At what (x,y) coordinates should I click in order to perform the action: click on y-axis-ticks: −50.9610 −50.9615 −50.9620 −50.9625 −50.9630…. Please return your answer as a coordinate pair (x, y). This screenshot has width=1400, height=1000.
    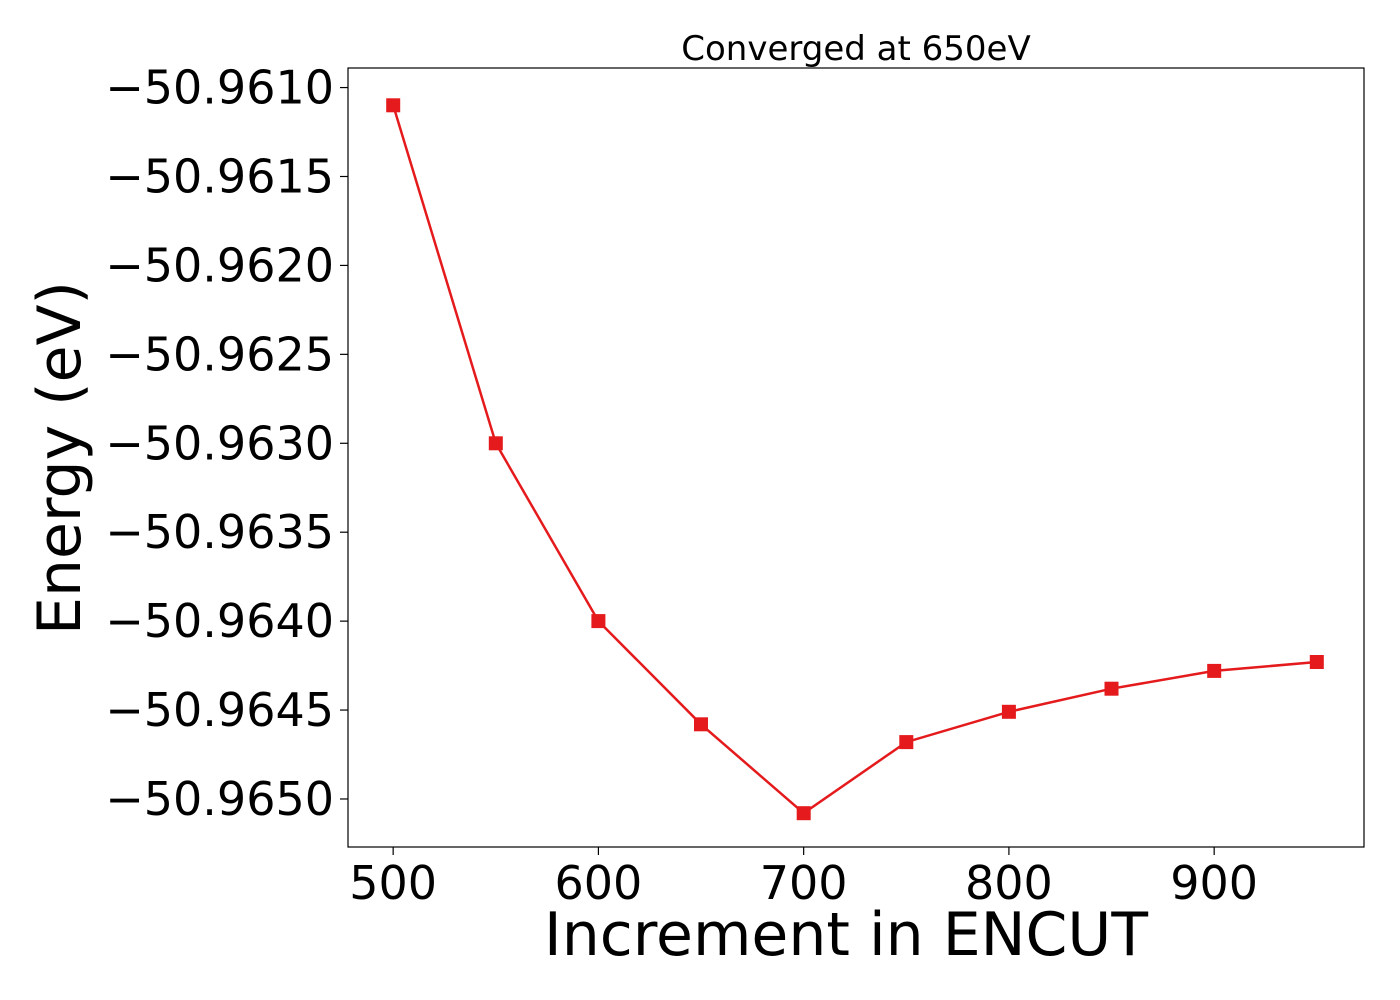
    Looking at the image, I should click on (226, 443).